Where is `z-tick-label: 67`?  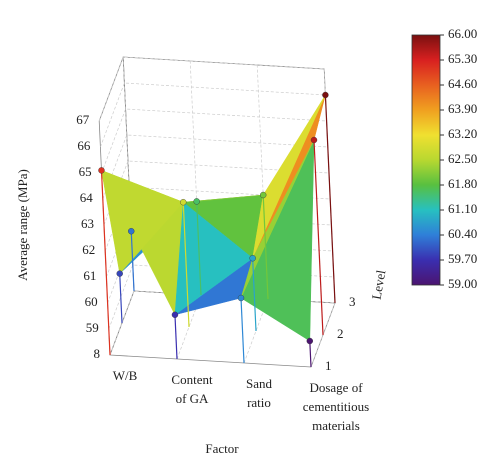
z-tick-label: 67 is located at coordinates (83, 119).